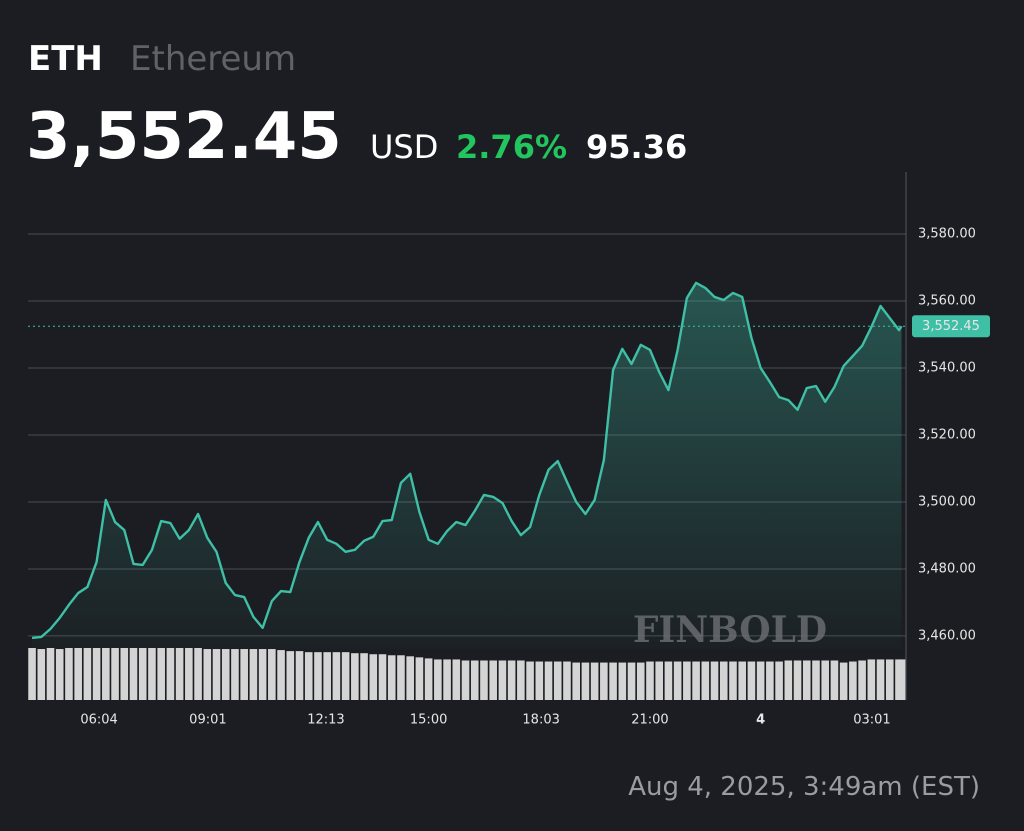 The height and width of the screenshot is (831, 1024). Describe the element at coordinates (649, 720) in the screenshot. I see `x-tick-label: 21:00` at that location.